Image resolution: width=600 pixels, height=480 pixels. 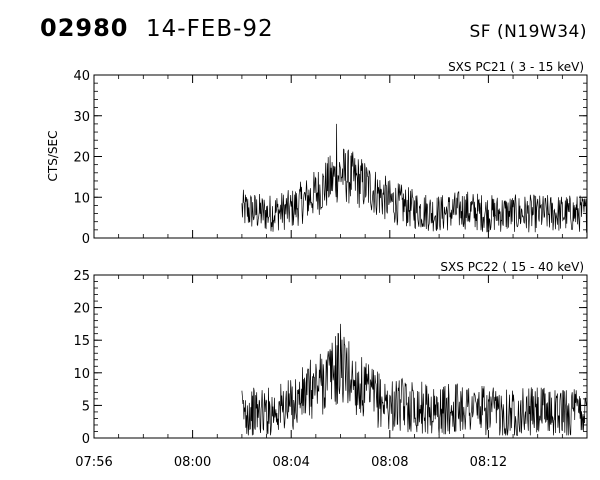 I want to click on y-tick-label: 15, so click(x=81, y=341).